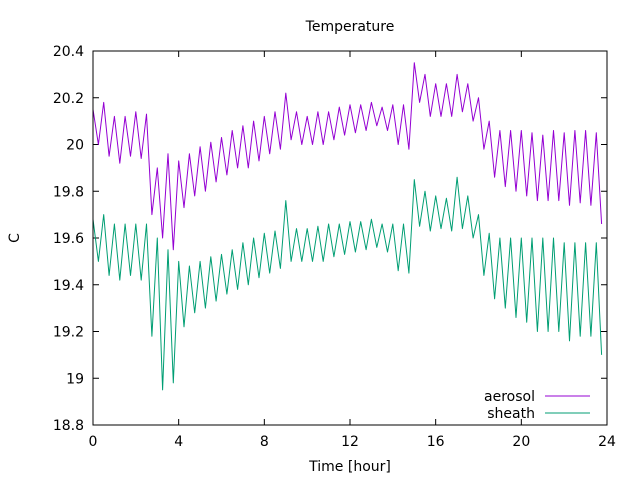 This screenshot has width=640, height=480. Describe the element at coordinates (509, 397) in the screenshot. I see `legend-label: aerosol` at that location.